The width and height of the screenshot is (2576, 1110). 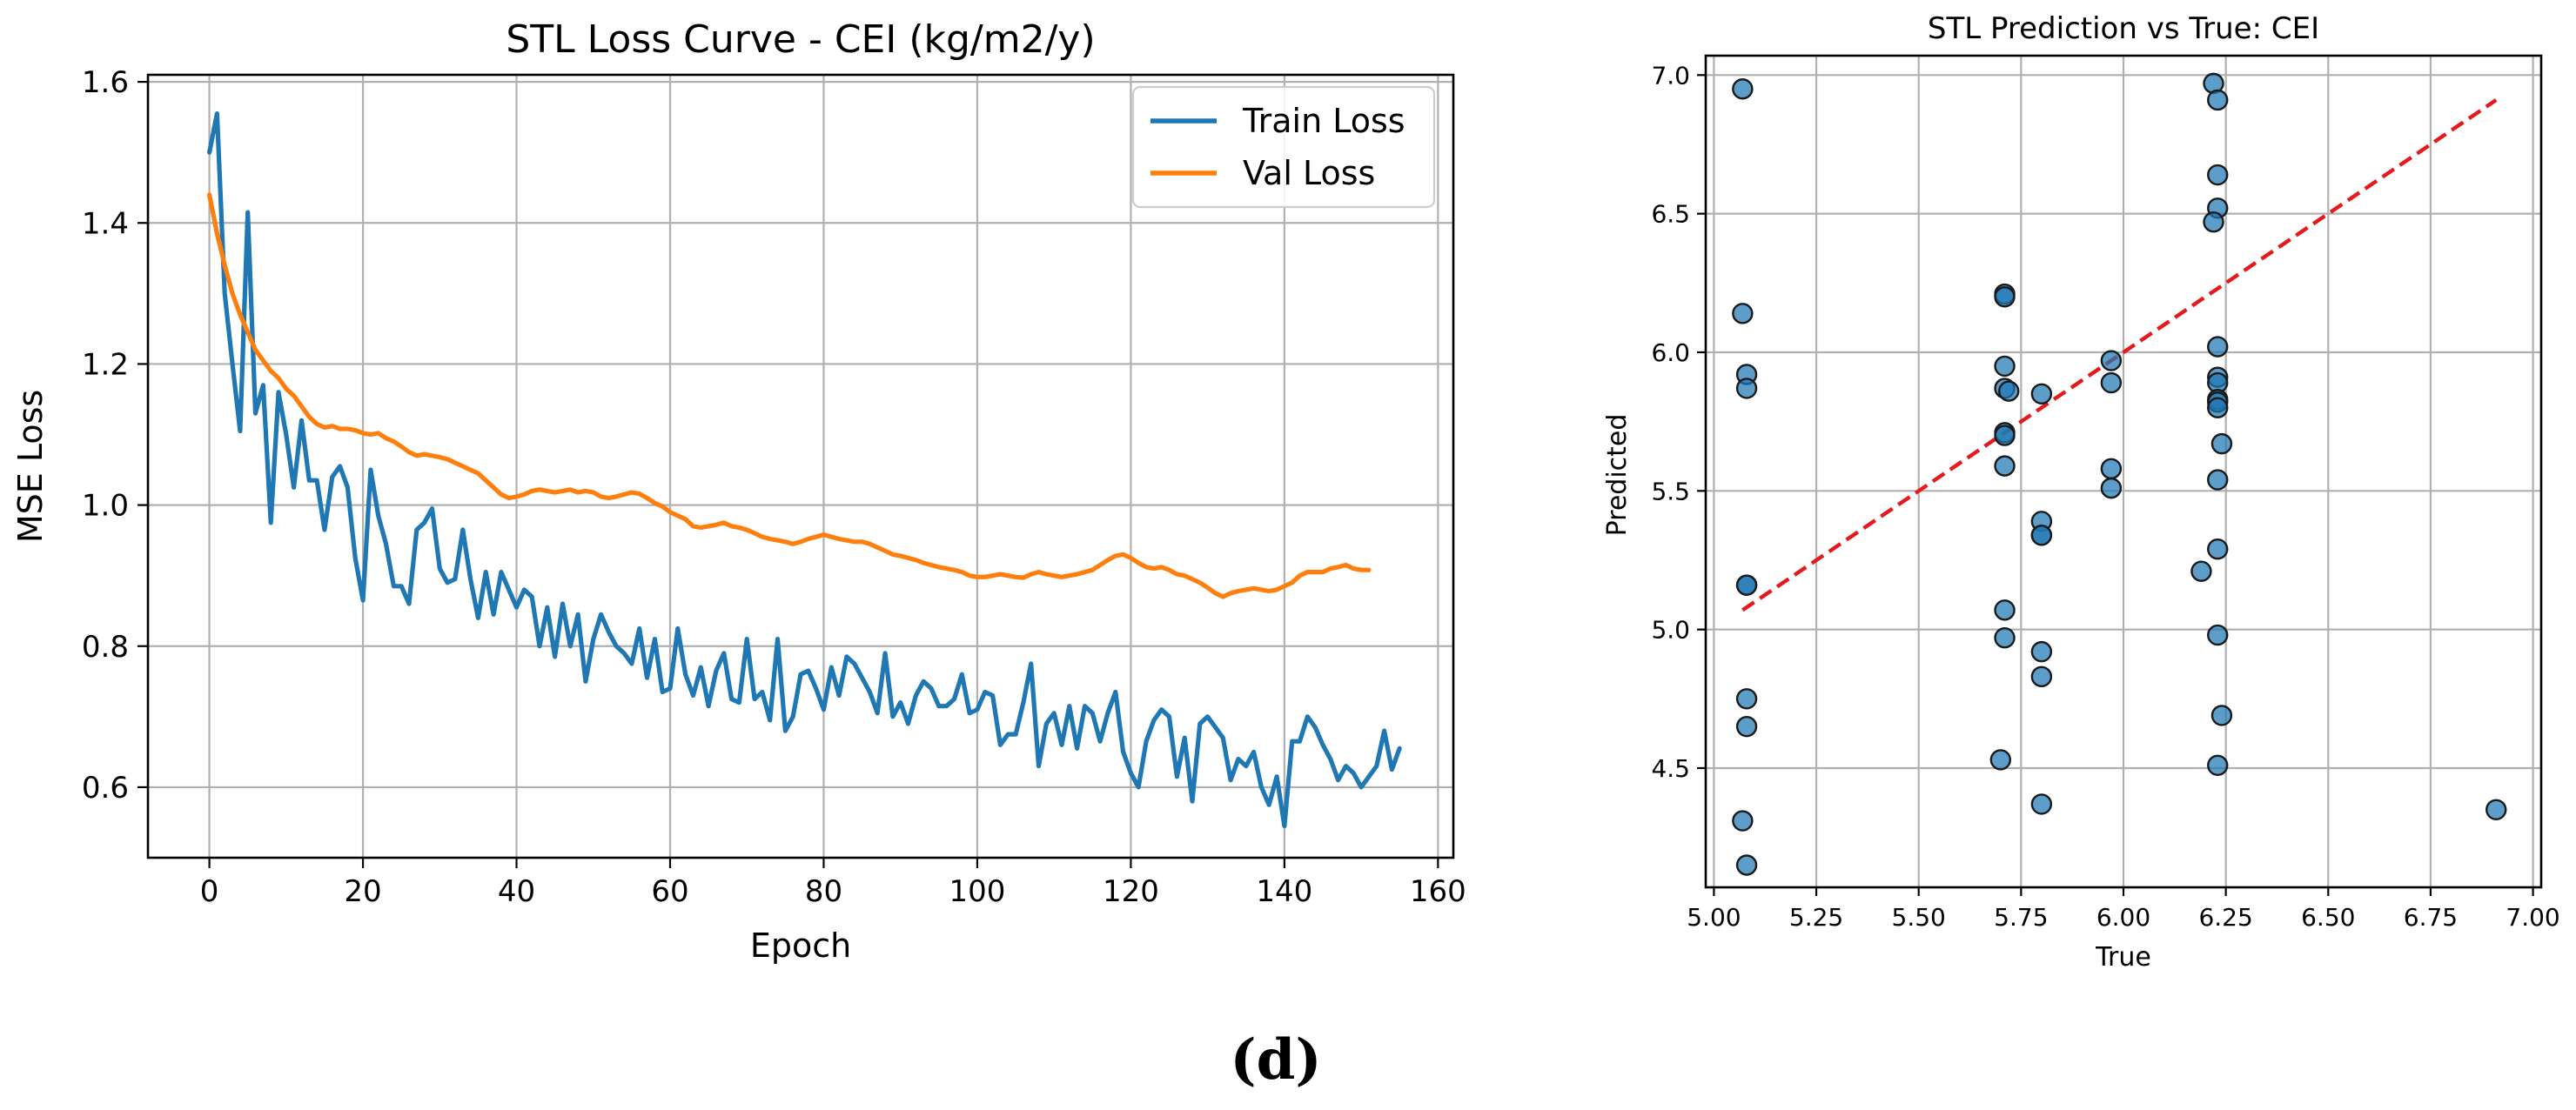 I want to click on scatter-x-tick-label: 5.00, so click(x=1714, y=918).